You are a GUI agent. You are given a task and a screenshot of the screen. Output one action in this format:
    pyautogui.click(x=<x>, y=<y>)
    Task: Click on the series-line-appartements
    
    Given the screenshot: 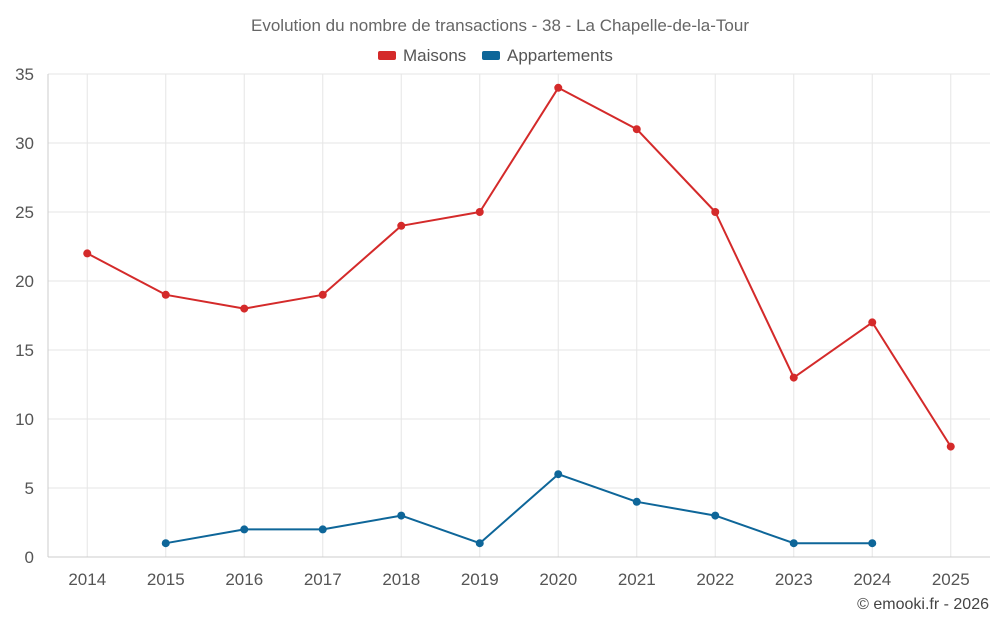 What is the action you would take?
    pyautogui.click(x=519, y=509)
    